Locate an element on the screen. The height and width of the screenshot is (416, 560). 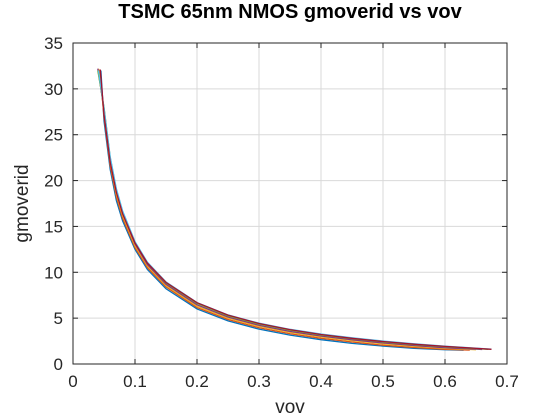
y-tick-label: 30 is located at coordinates (53, 89).